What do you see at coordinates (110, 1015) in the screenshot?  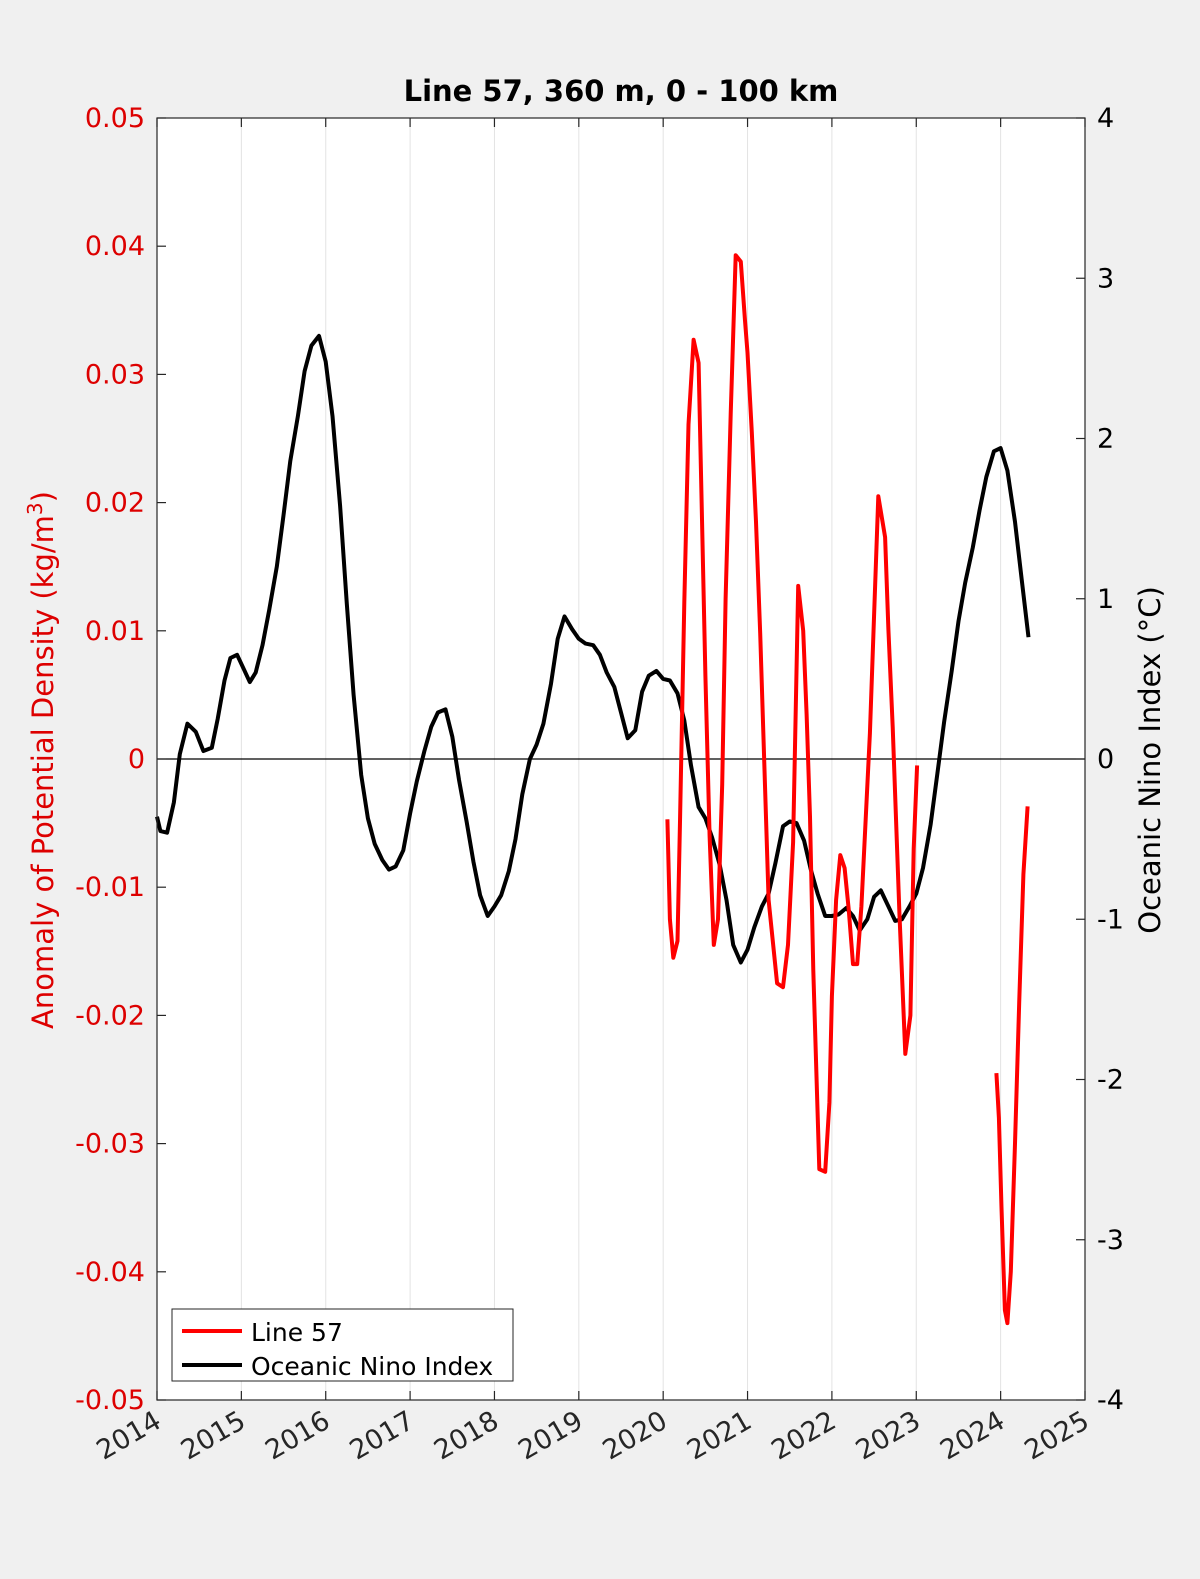 I see `left-y-tick-label: -0.02` at bounding box center [110, 1015].